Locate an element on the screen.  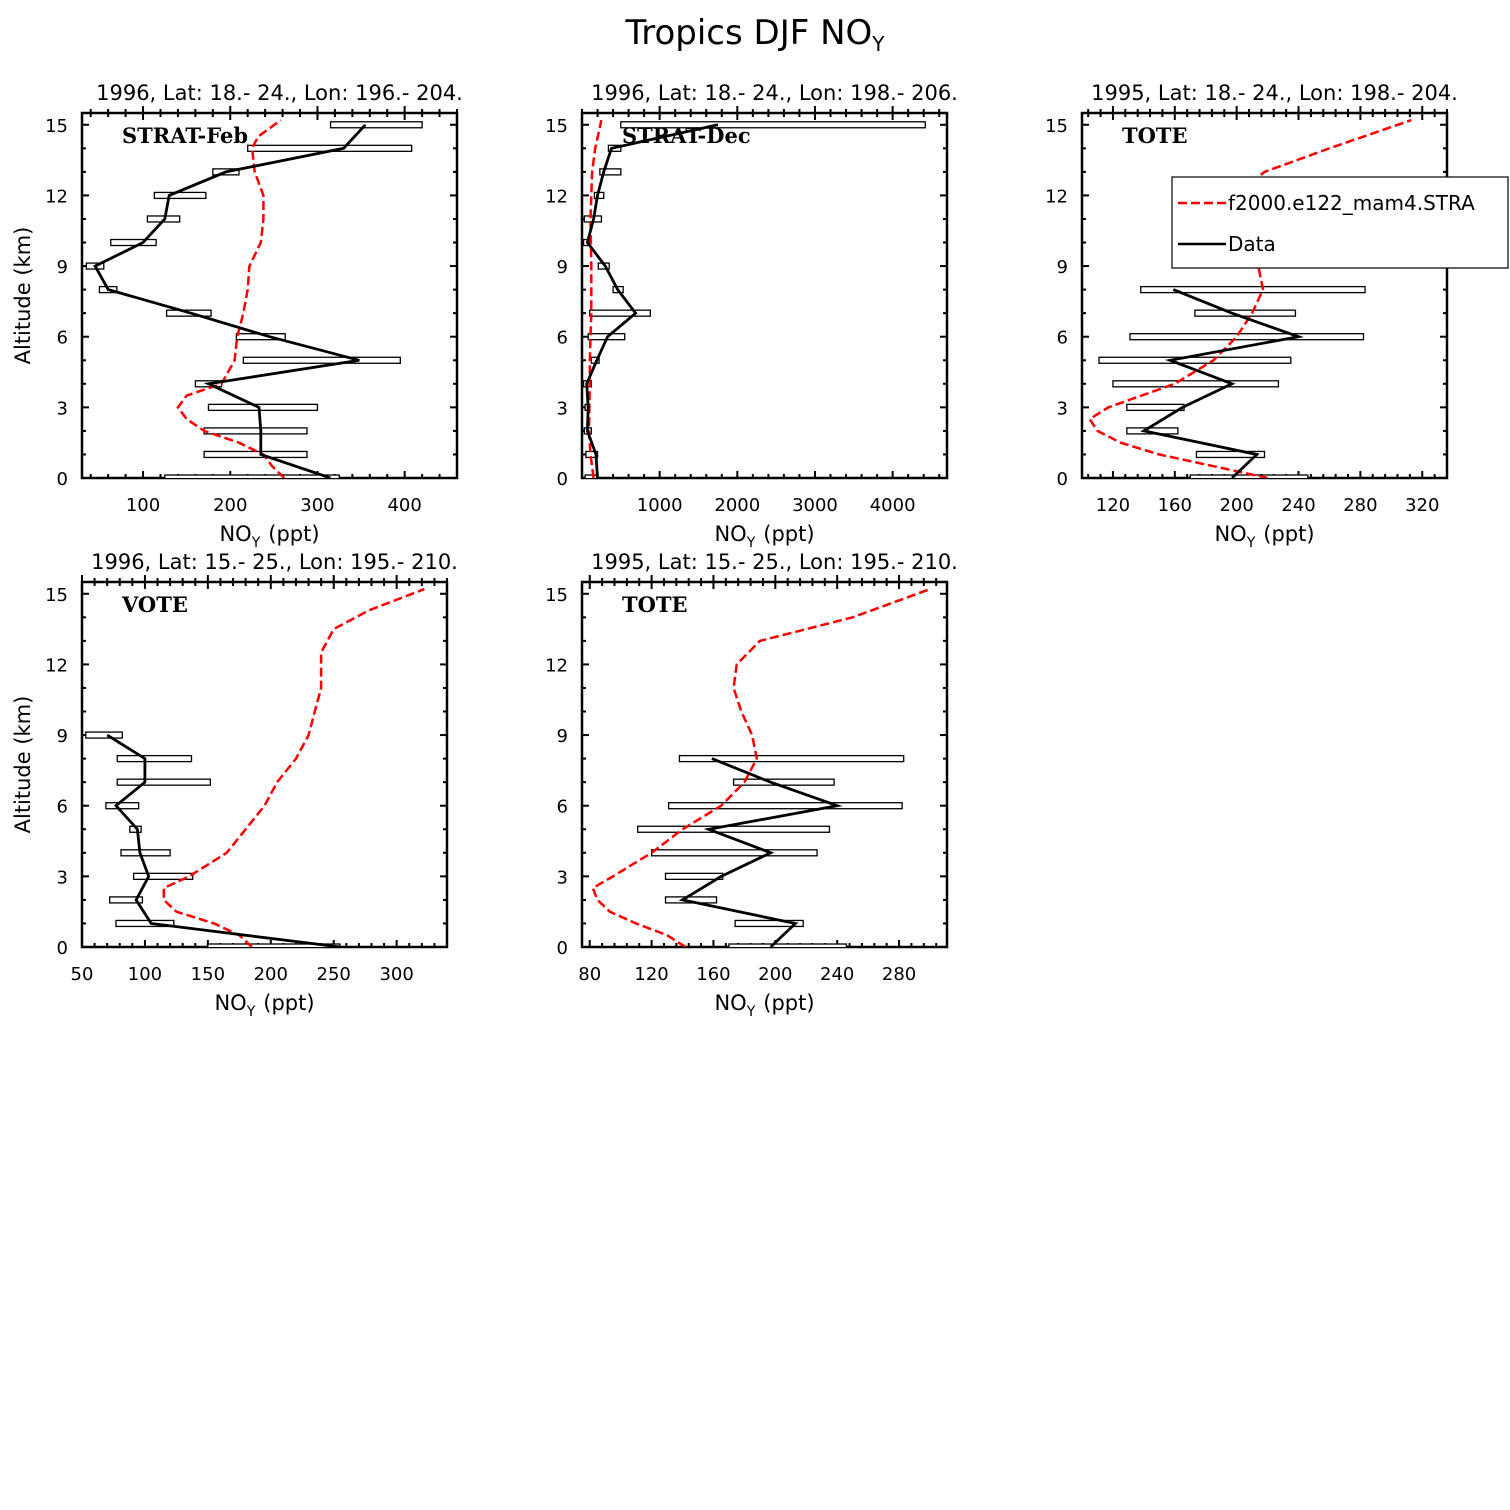
x-tick-label: 240 is located at coordinates (837, 974).